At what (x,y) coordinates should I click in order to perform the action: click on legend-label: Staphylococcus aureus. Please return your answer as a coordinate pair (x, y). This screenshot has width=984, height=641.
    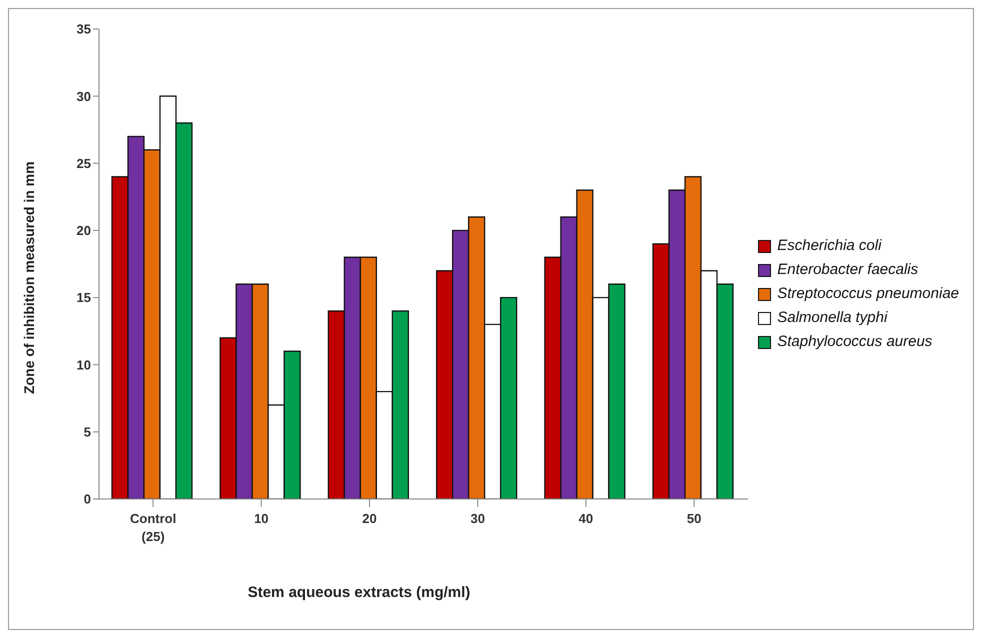
    Looking at the image, I should click on (854, 342).